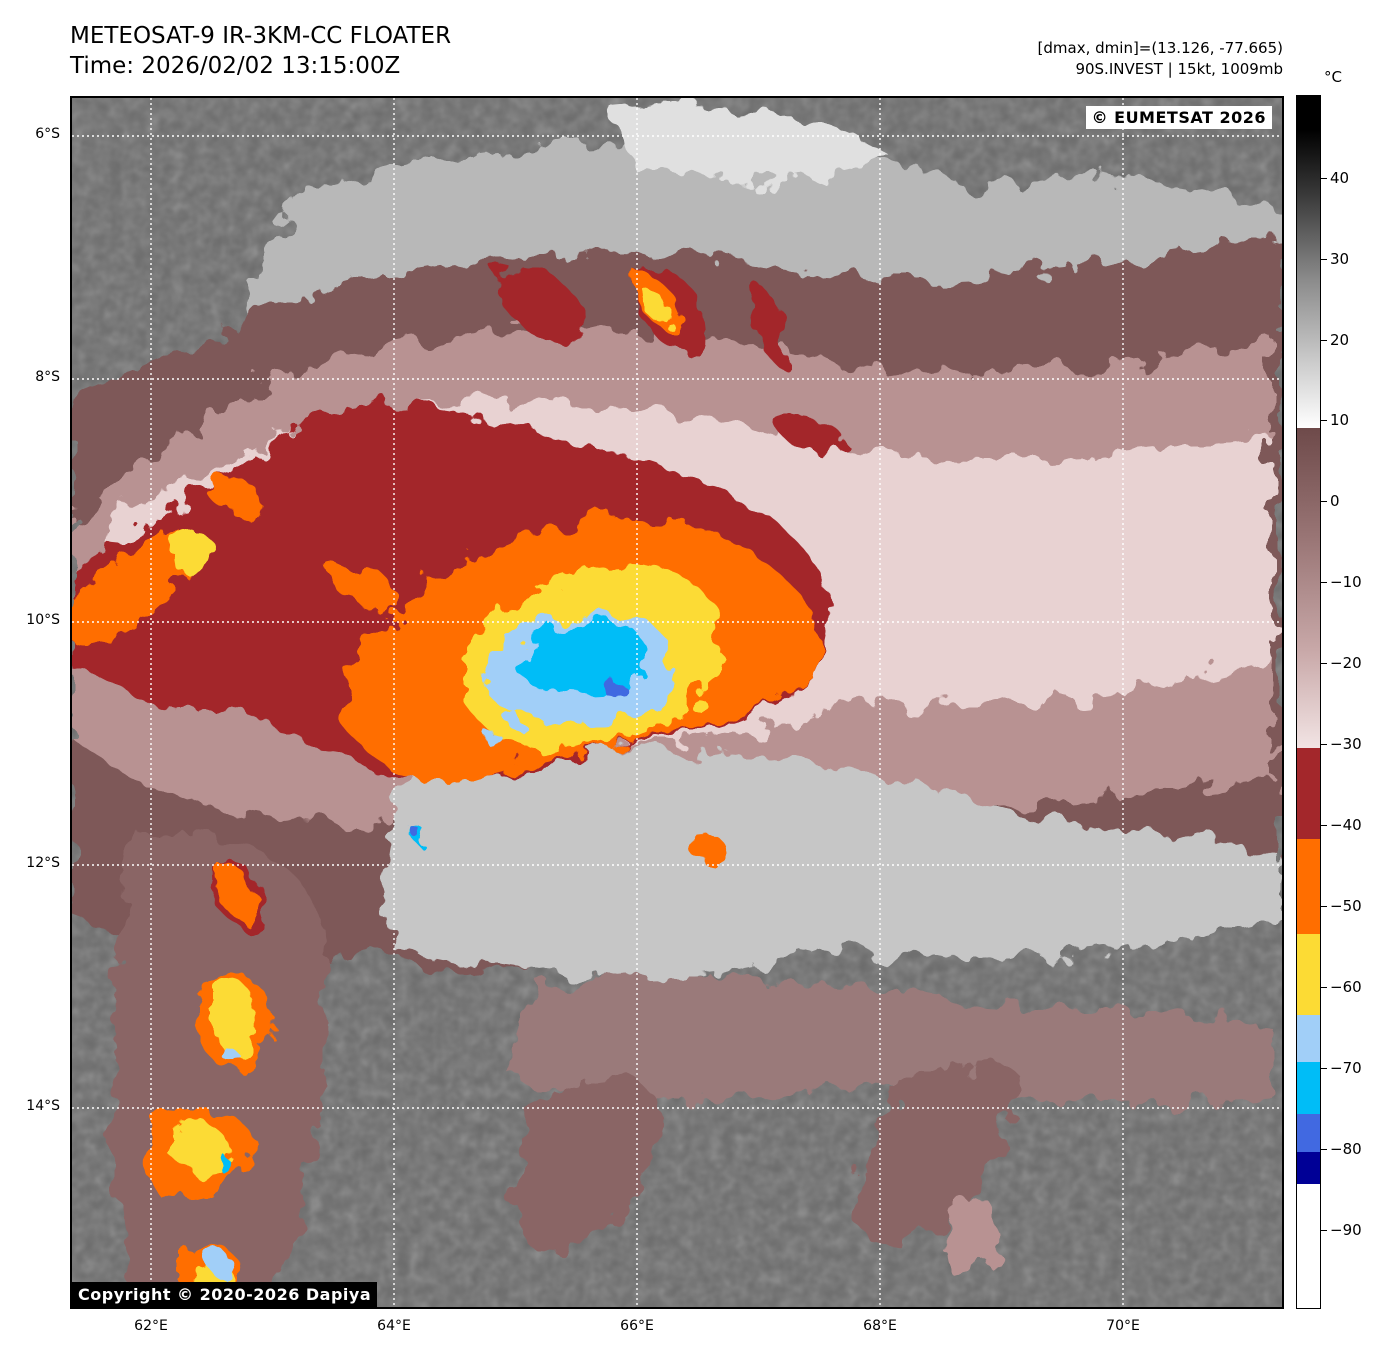 The width and height of the screenshot is (1388, 1359). Describe the element at coordinates (225, 1294) in the screenshot. I see `dapiya-copyright: Copyright © 2020-2026 Dapiya` at that location.